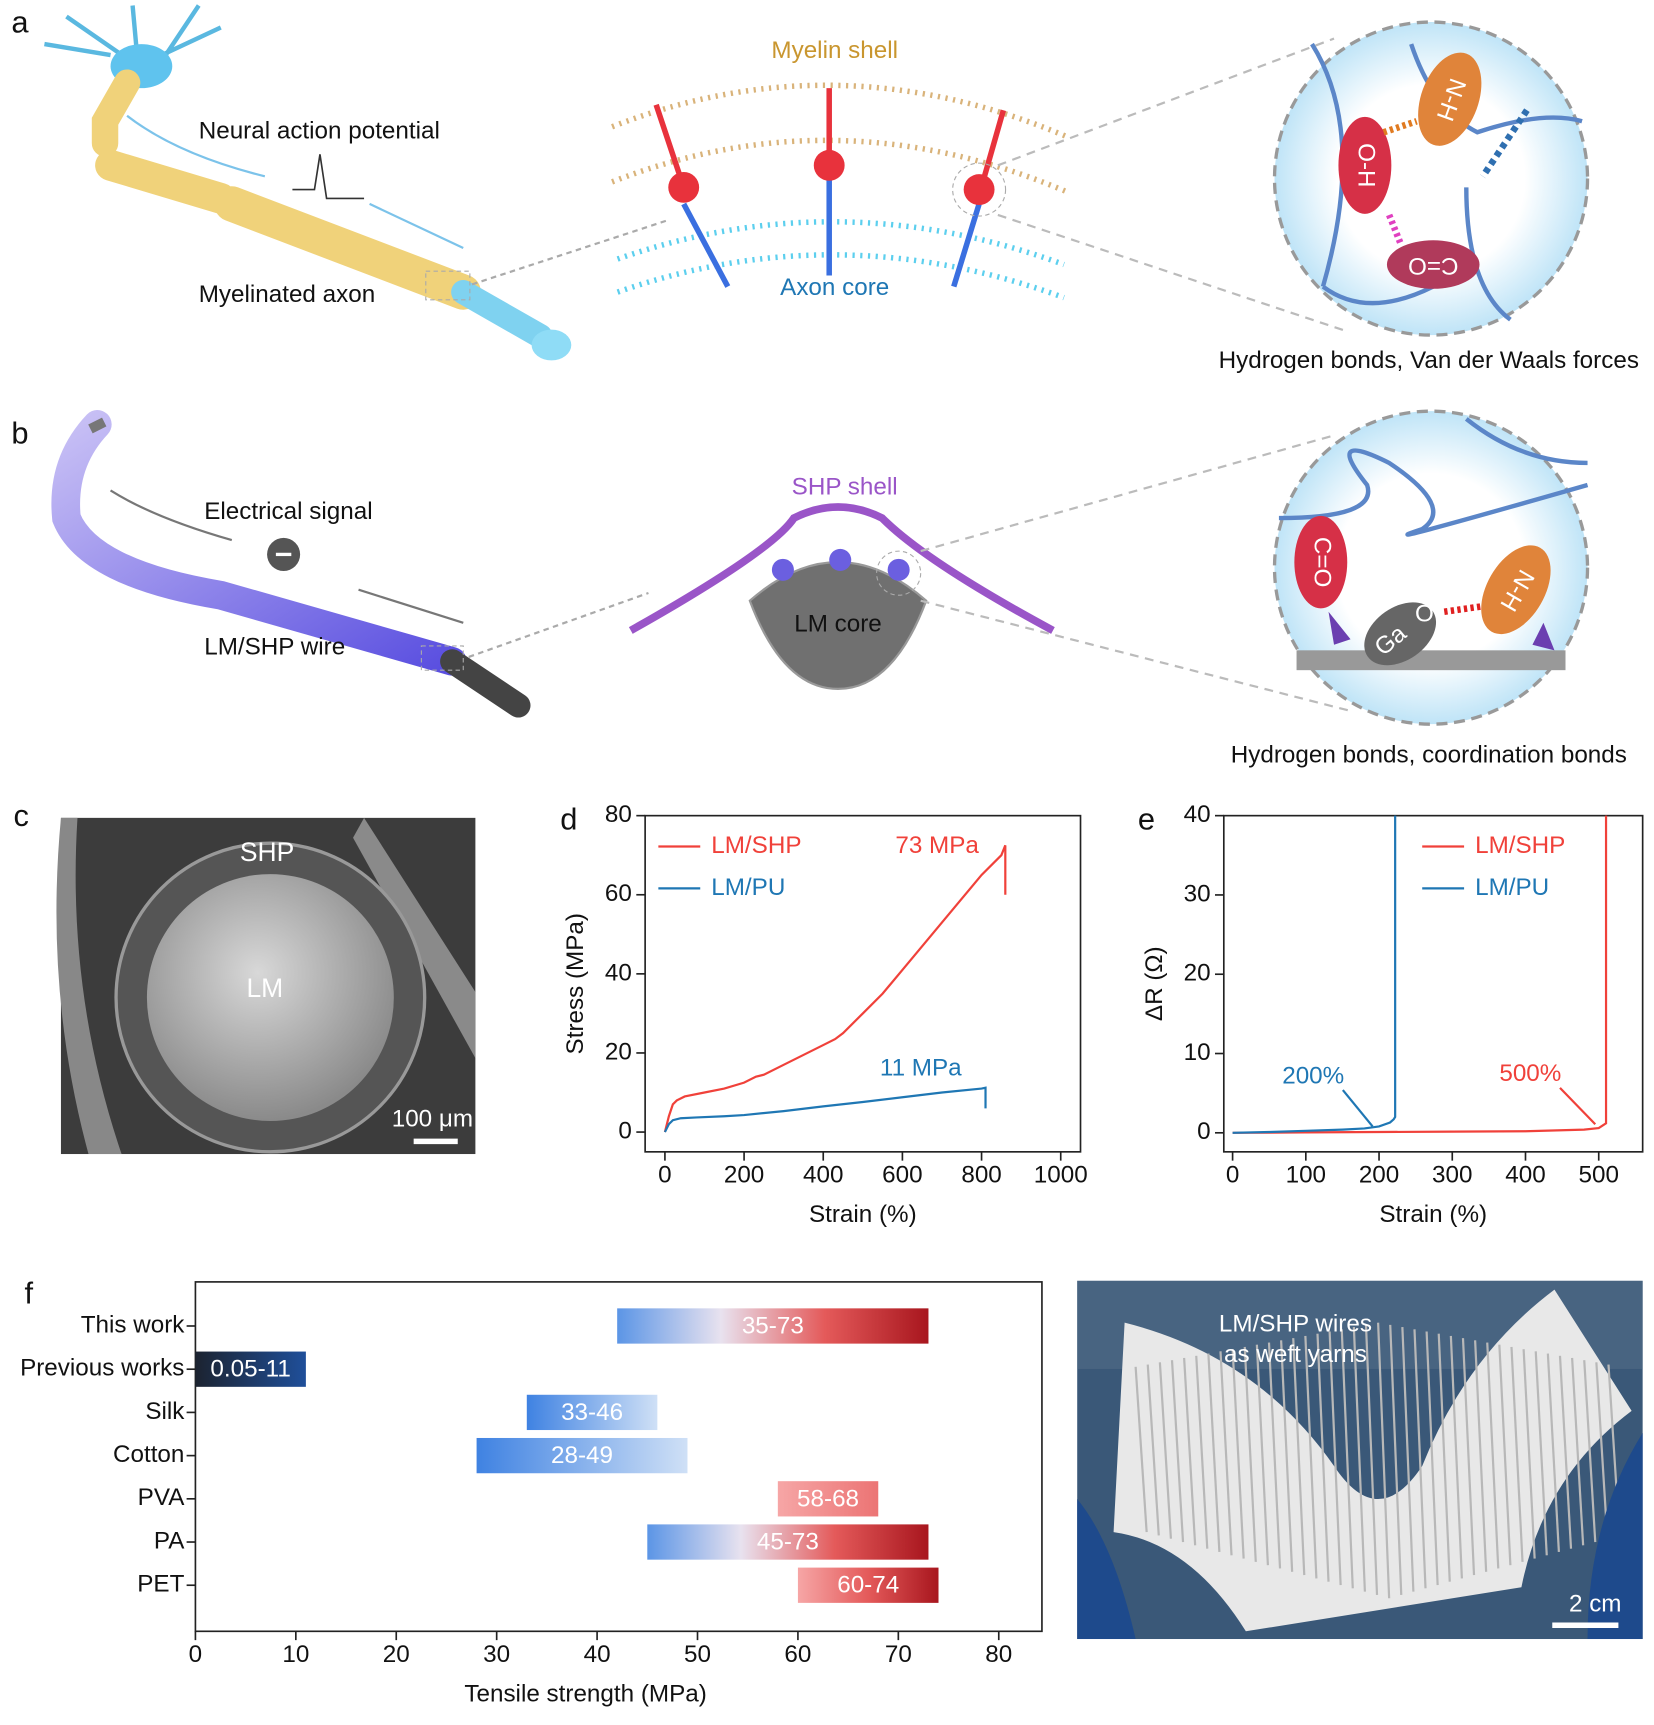 This screenshot has width=1654, height=1725. Describe the element at coordinates (1306, 1174) in the screenshot. I see `x-tick-label: 100` at that location.